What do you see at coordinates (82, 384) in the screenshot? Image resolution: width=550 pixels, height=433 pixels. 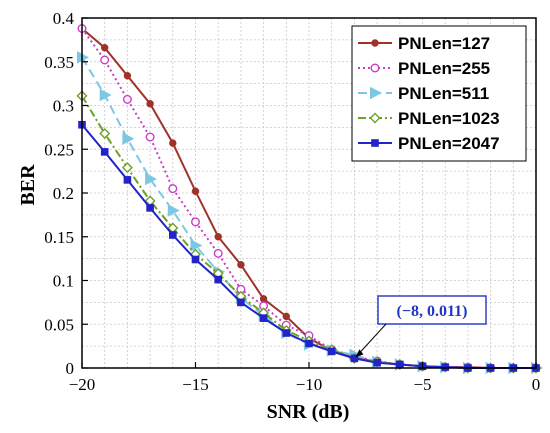 I see `x-tick-label: −20` at bounding box center [82, 384].